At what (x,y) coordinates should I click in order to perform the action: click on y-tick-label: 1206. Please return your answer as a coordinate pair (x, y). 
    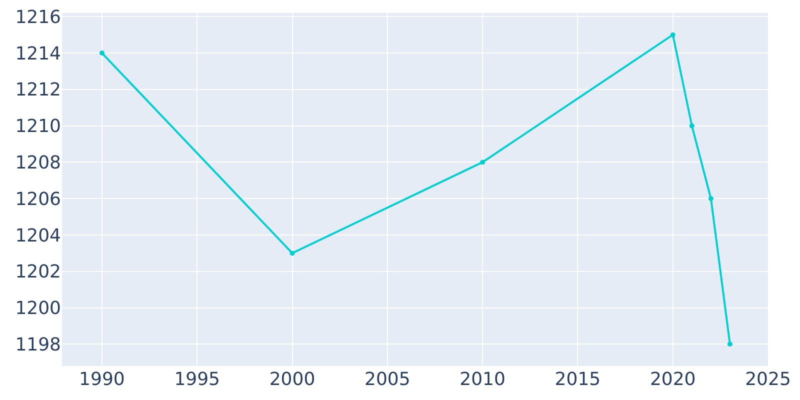
    Looking at the image, I should click on (38, 199).